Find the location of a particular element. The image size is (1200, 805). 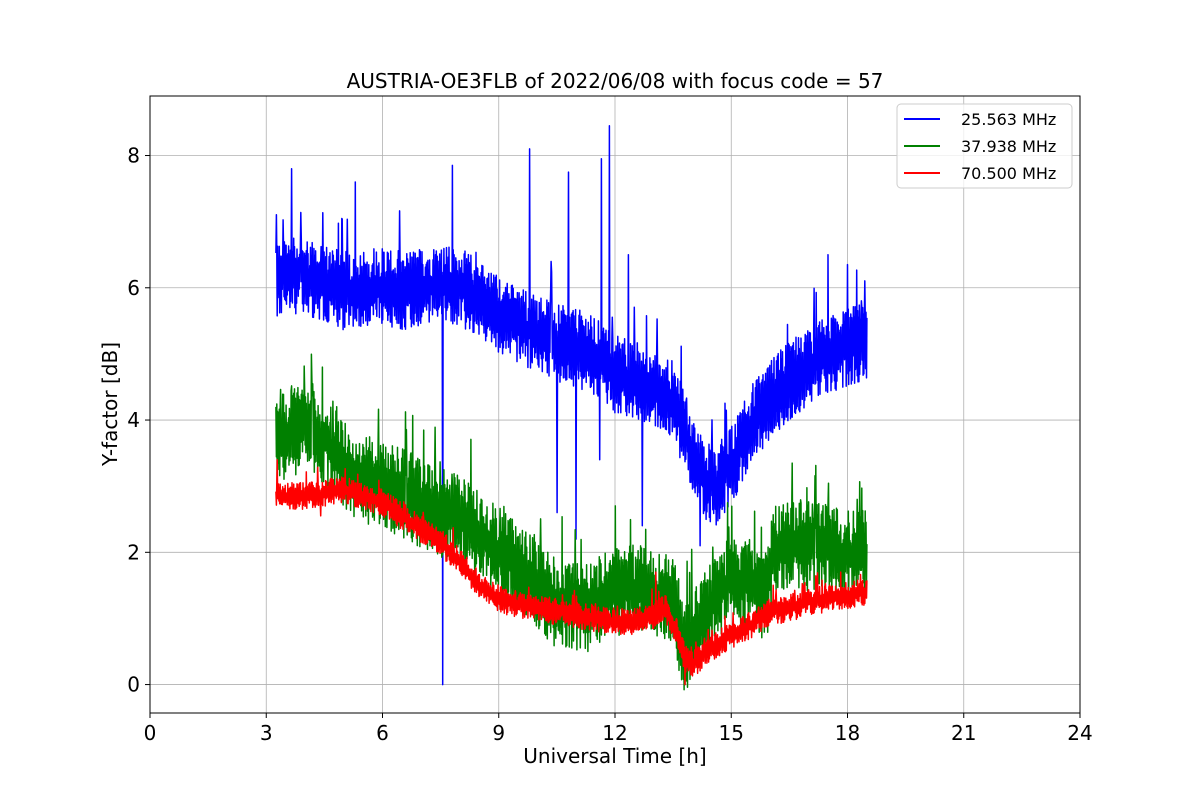

x-tick-label: 24 is located at coordinates (1079, 733).